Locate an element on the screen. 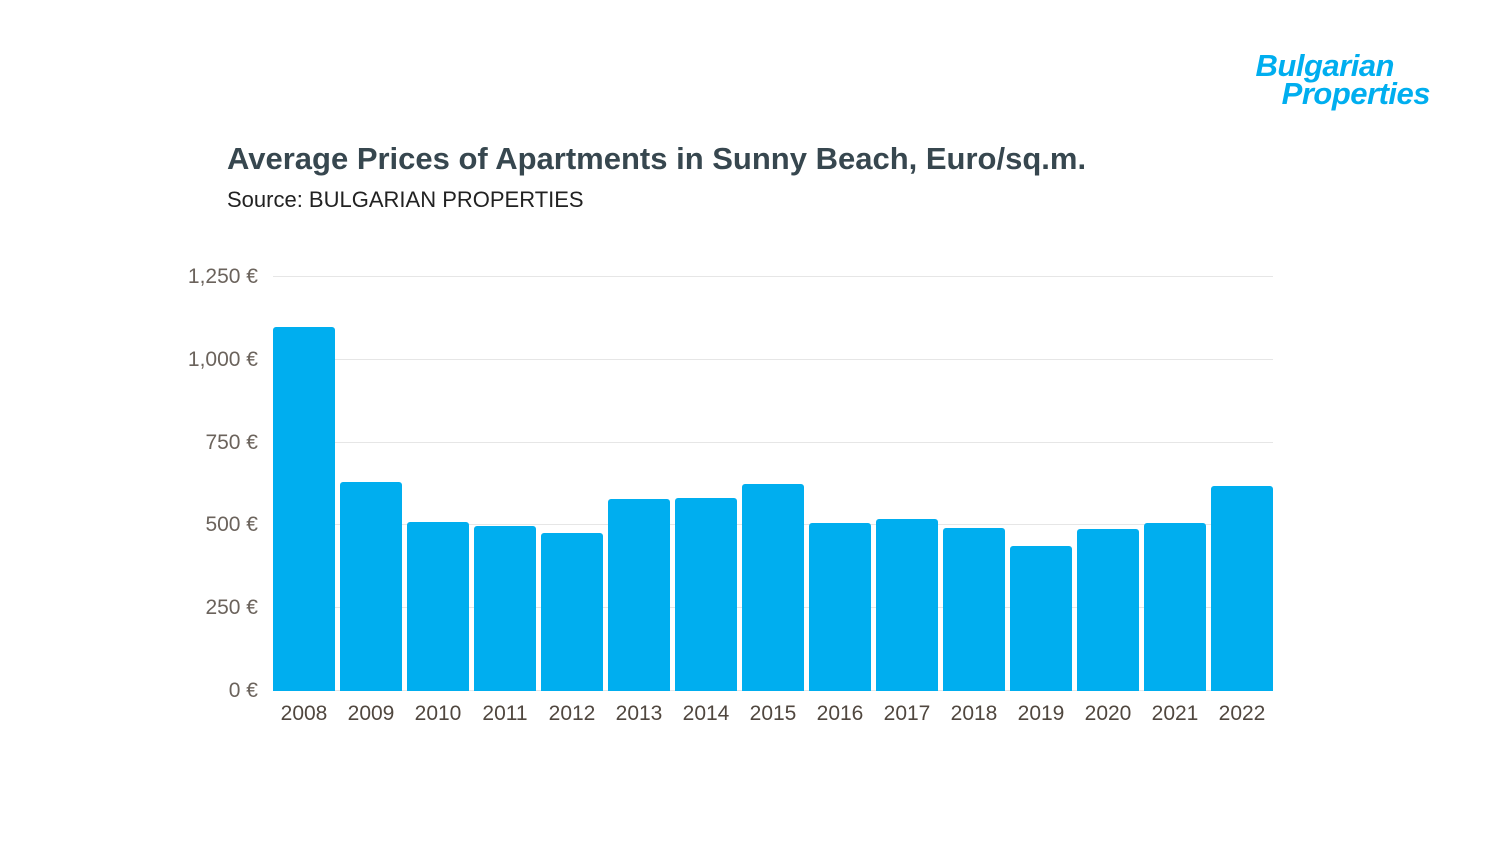 This screenshot has width=1500, height=844. x-axis-tick-label: 2020 is located at coordinates (1108, 713).